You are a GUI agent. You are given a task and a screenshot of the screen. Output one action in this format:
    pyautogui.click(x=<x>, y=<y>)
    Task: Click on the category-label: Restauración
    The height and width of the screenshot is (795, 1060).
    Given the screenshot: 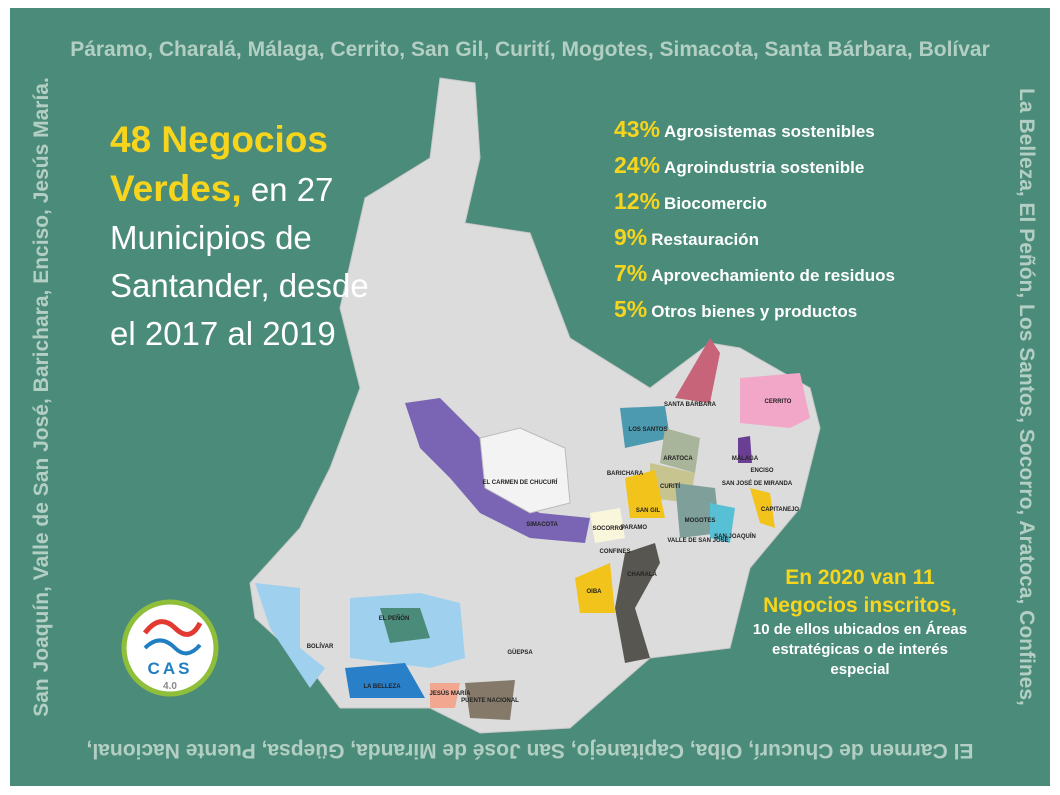 What is the action you would take?
    pyautogui.click(x=705, y=239)
    